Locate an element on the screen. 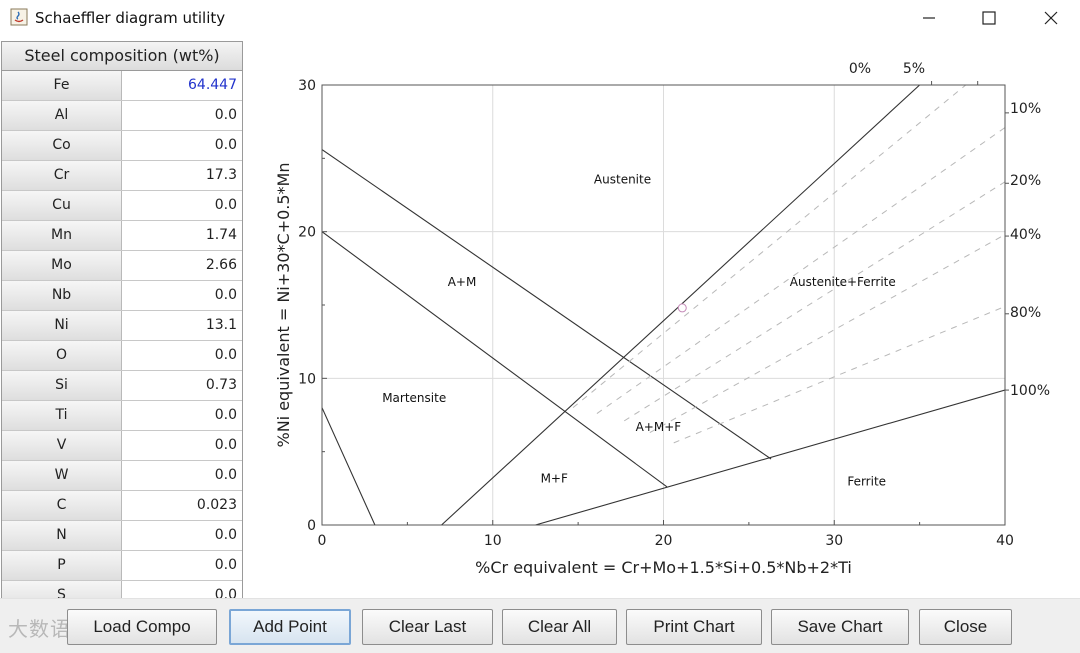 Image resolution: width=1080 pixels, height=653 pixels. maximize-icon is located at coordinates (989, 18).